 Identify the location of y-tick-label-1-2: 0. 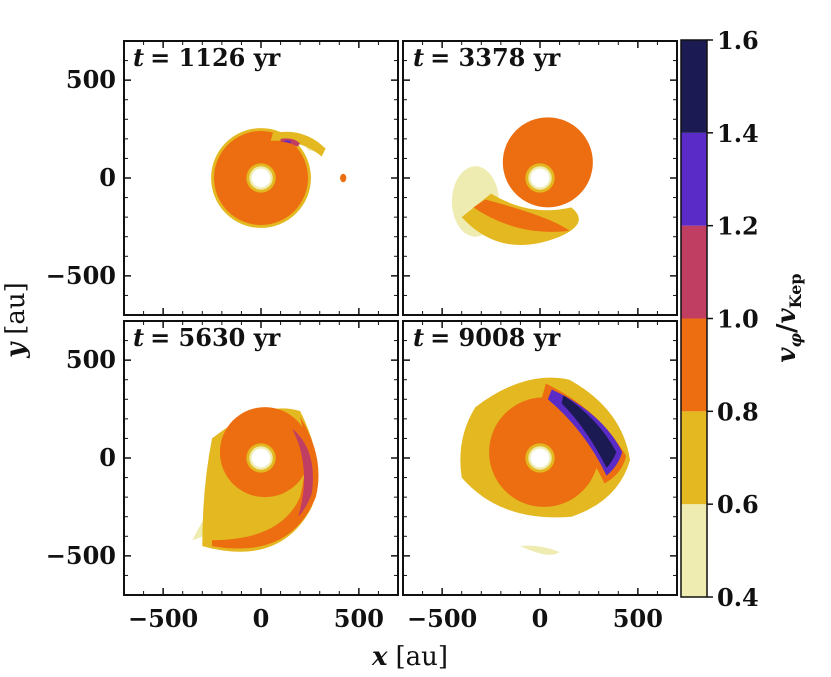
(107, 177).